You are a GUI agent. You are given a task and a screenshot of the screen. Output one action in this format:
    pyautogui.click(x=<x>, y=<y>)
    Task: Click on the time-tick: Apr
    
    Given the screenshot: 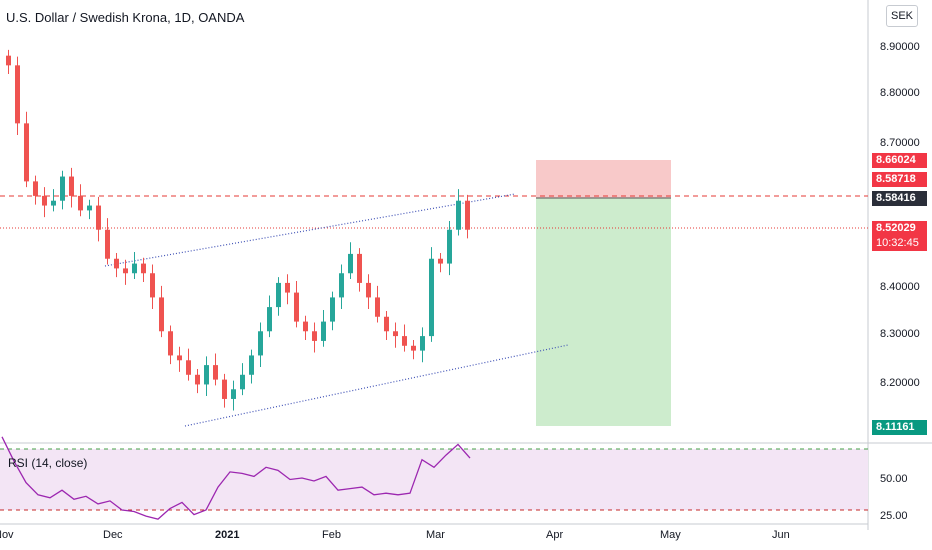 What is the action you would take?
    pyautogui.click(x=554, y=535)
    